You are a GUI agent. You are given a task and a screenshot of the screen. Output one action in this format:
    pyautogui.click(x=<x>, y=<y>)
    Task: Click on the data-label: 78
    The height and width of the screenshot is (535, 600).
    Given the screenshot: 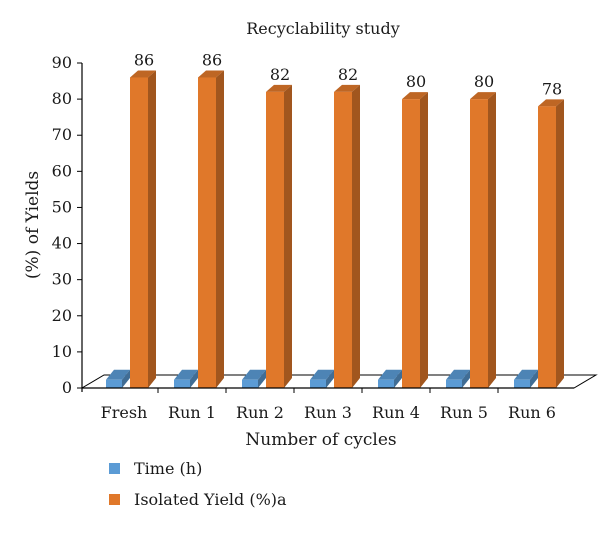 What is the action you would take?
    pyautogui.click(x=552, y=88)
    